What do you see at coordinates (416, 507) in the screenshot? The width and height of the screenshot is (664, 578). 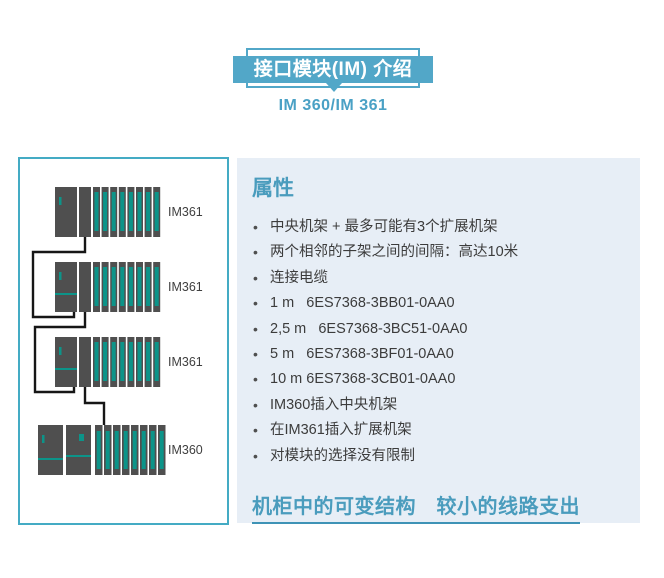 I see `footer-slogan: 机柜中的可变结构 较小的线路支出` at bounding box center [416, 507].